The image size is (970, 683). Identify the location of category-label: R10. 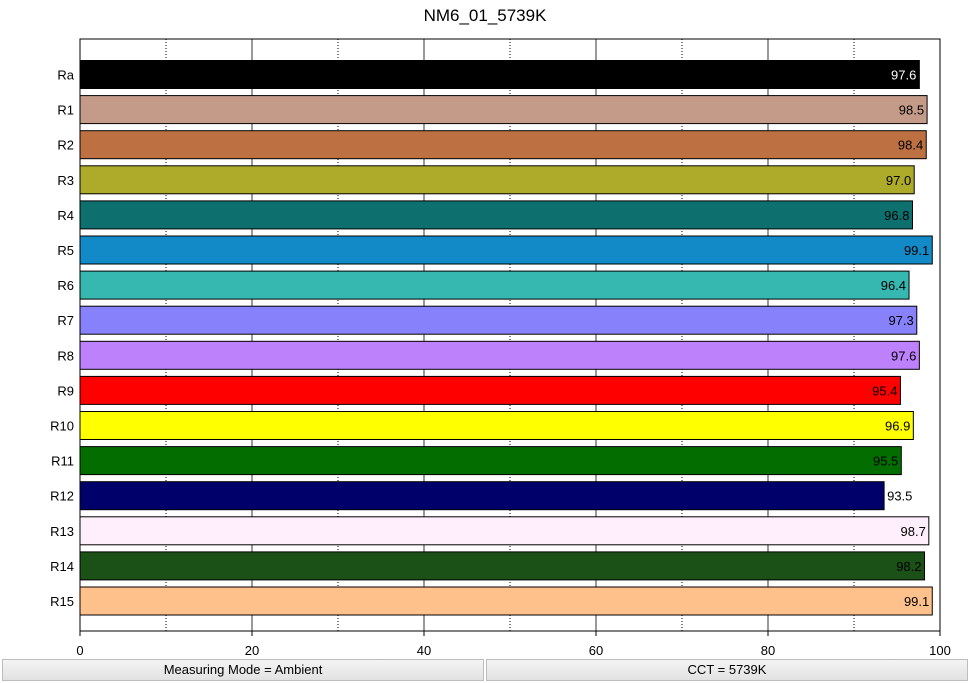
(62, 426).